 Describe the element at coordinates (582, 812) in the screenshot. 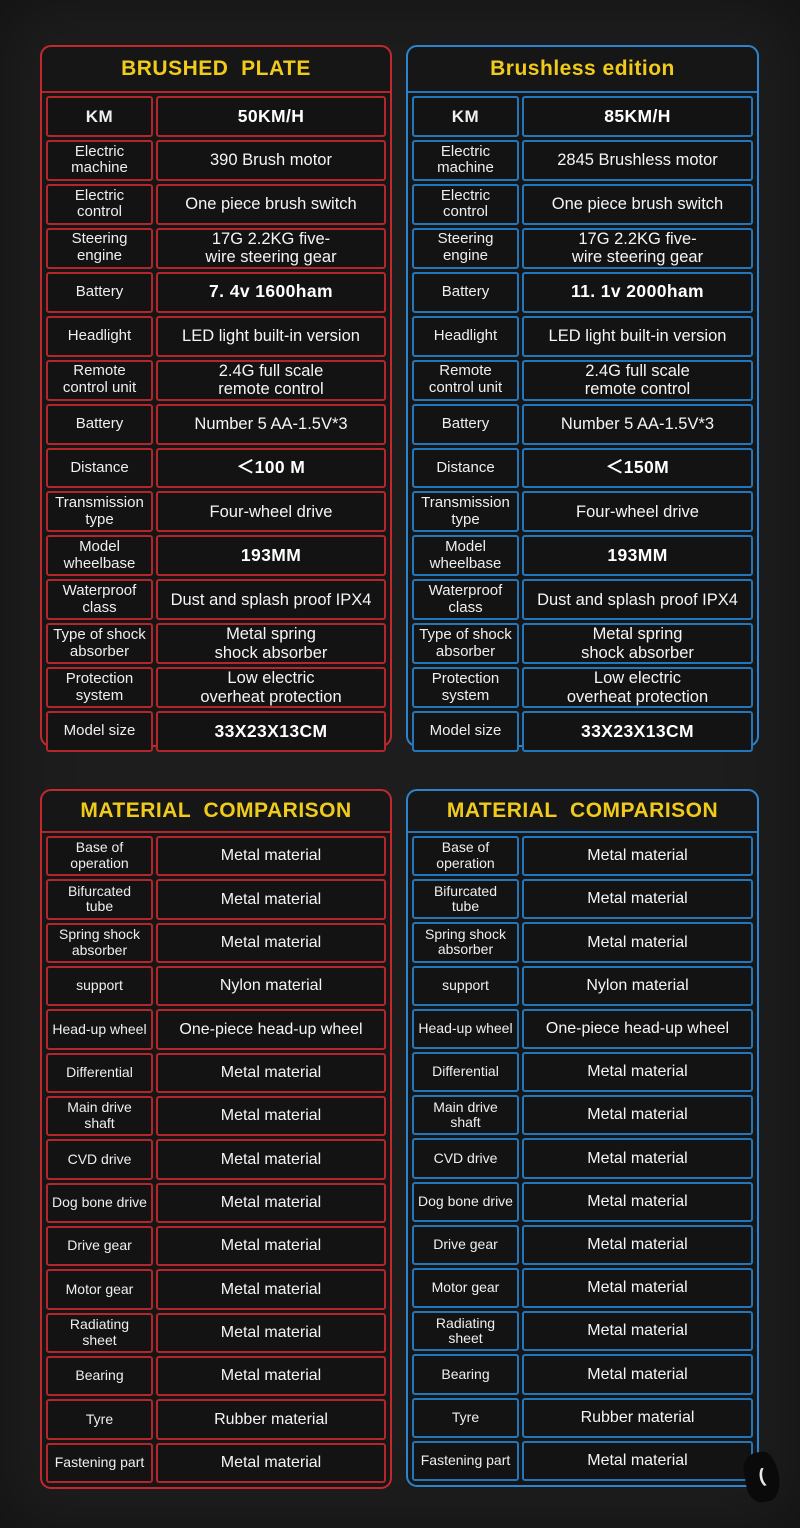

I see `material-comparison-title-right: MATERIAL COMPARISON` at that location.